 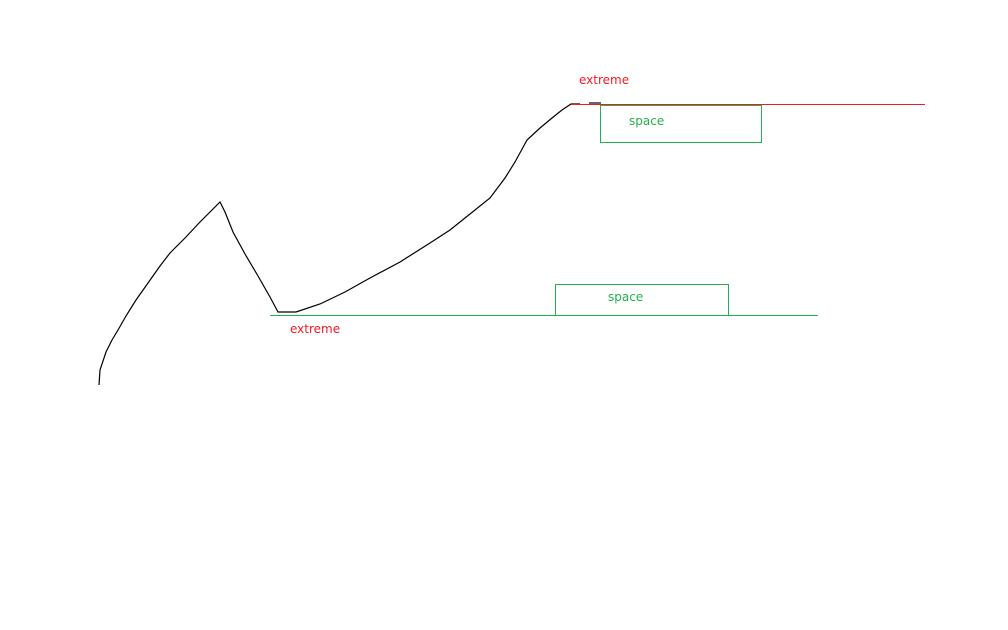 I want to click on top-extreme-label: extreme, so click(x=604, y=80).